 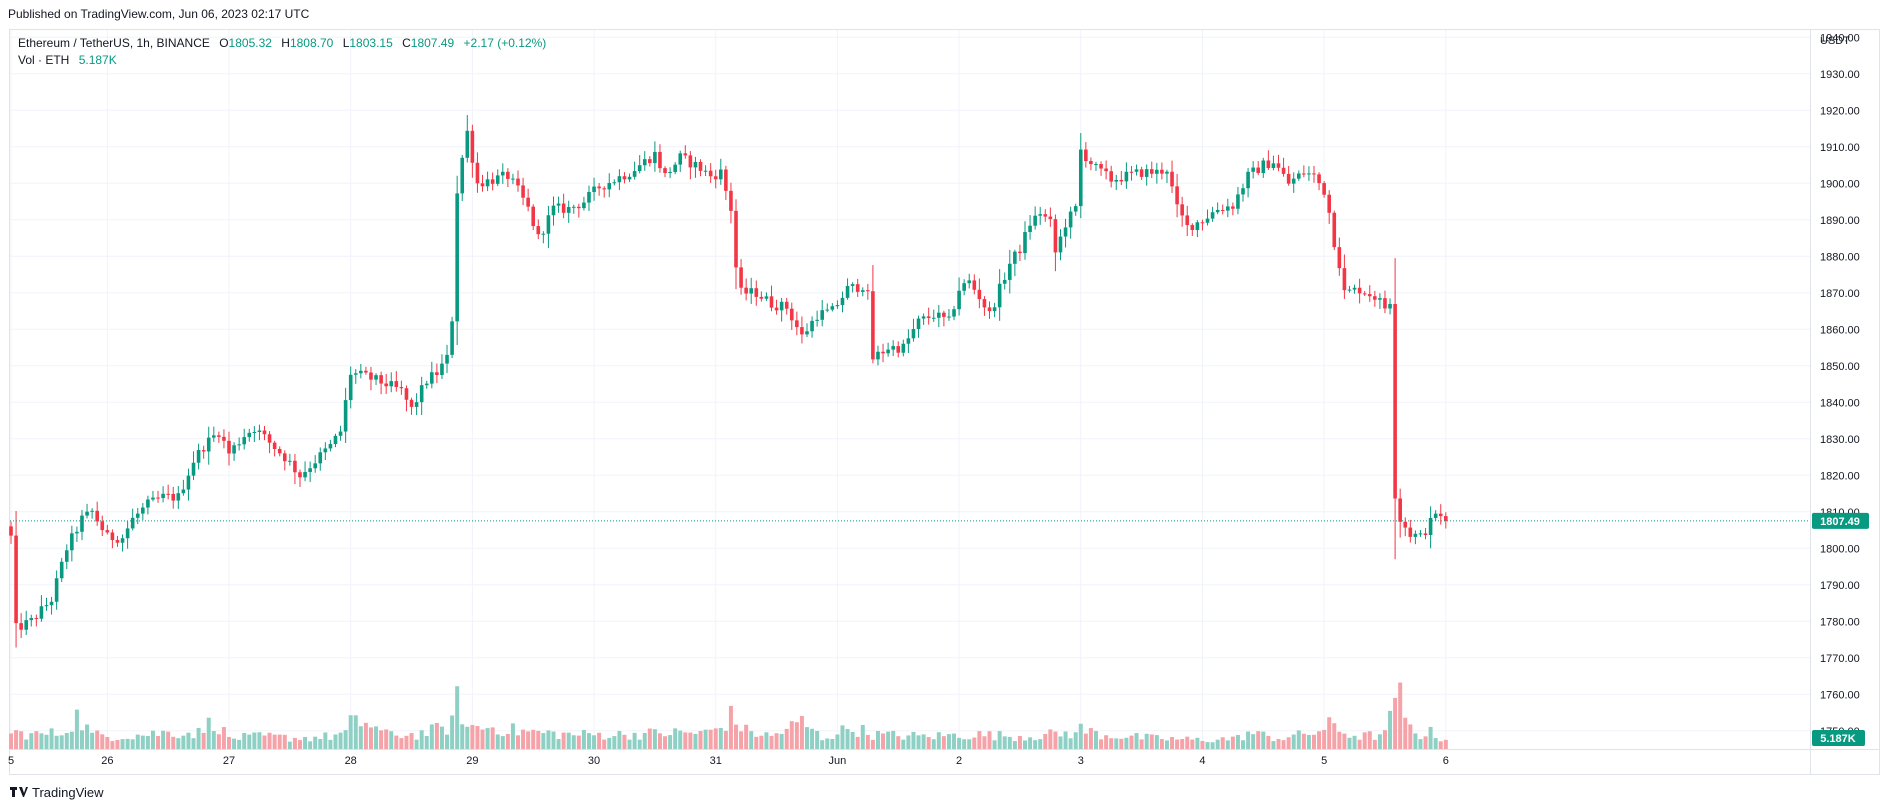 What do you see at coordinates (114, 43) in the screenshot?
I see `symbol-title: Ethereum / TetherUS, 1h, BINANCE` at bounding box center [114, 43].